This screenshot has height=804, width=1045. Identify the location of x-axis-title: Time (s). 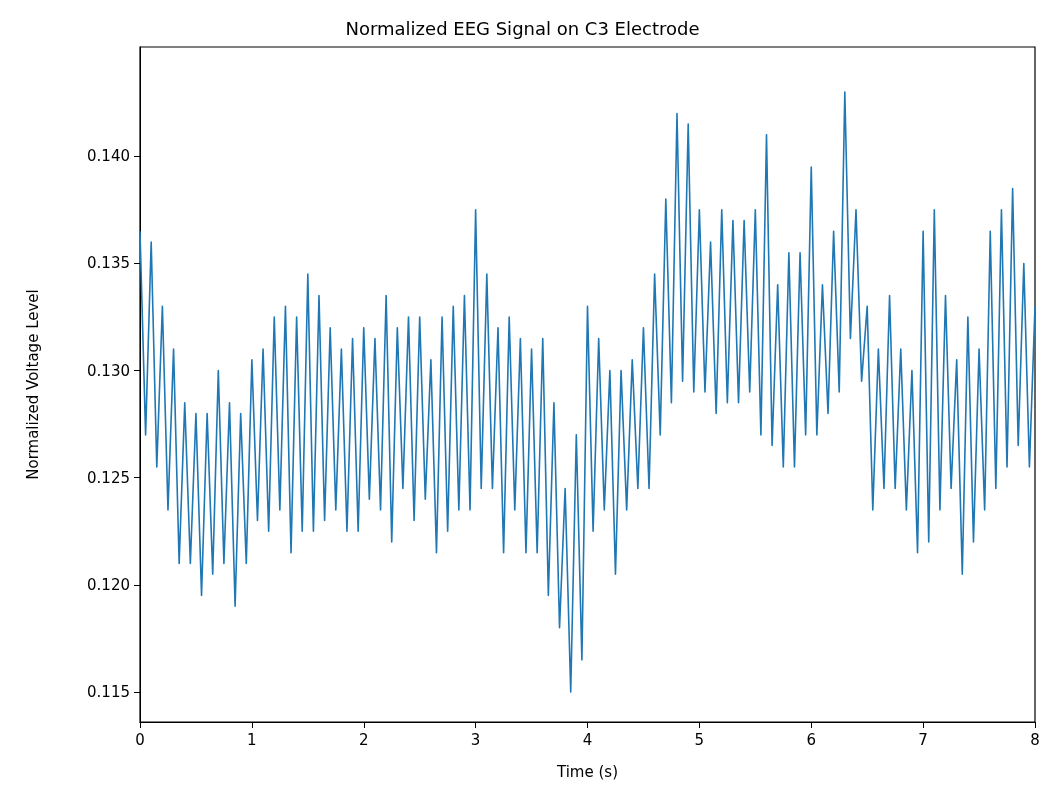
(587, 771).